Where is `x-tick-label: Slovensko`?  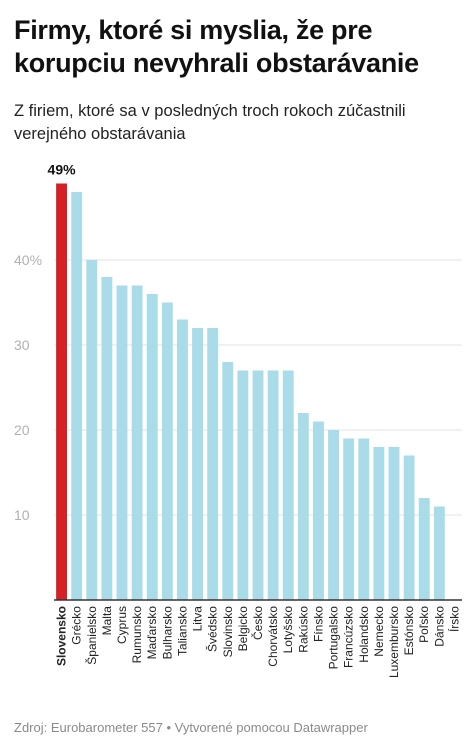
x-tick-label: Slovensko is located at coordinates (62, 636).